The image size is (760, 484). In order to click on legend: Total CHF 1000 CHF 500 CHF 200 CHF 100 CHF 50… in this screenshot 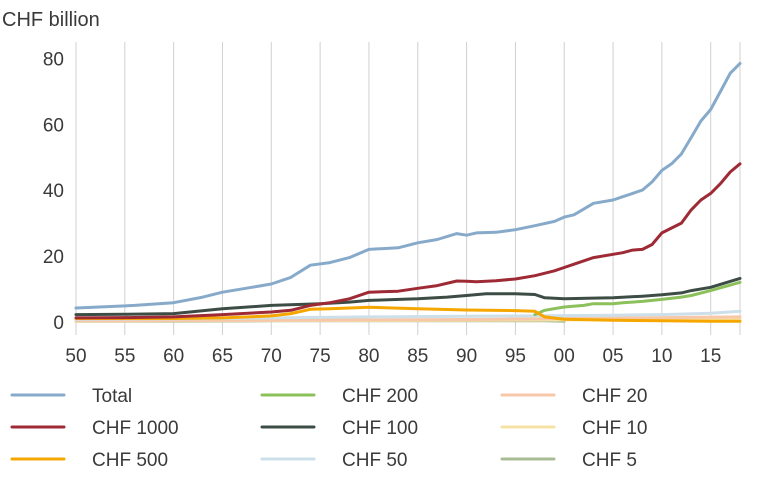, I will do `click(328, 428)`.